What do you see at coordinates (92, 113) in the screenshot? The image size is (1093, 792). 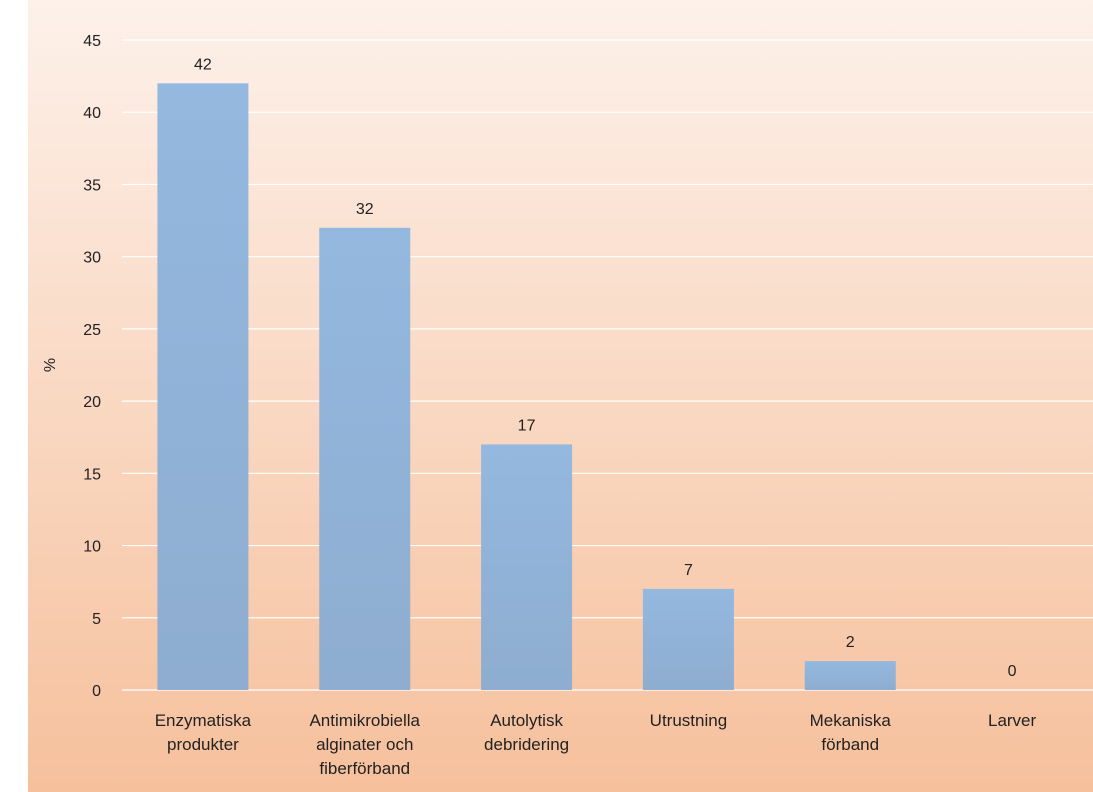 I see `y-tick-label: 40` at bounding box center [92, 113].